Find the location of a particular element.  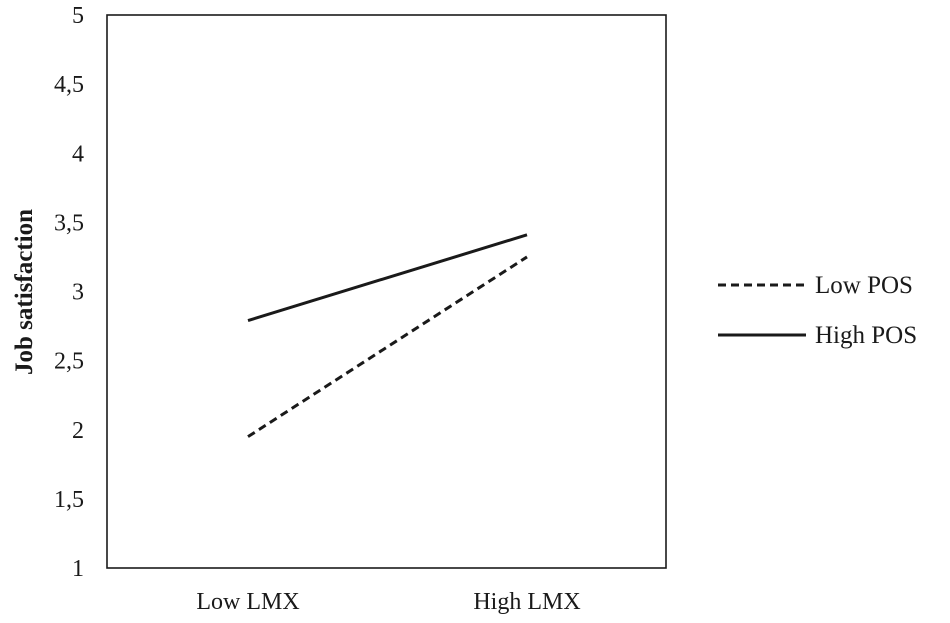

y-tick-label: 3 is located at coordinates (78, 293).